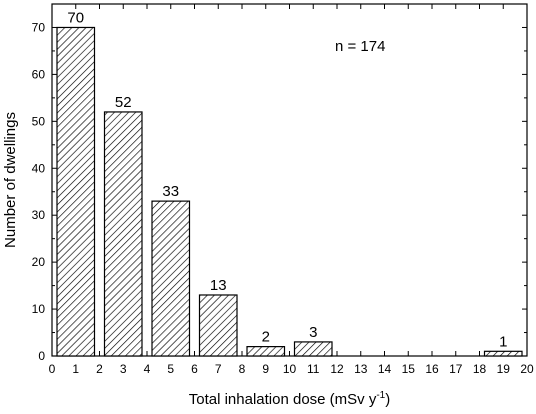 Image resolution: width=536 pixels, height=414 pixels. What do you see at coordinates (39, 215) in the screenshot?
I see `y-tick-label: 30` at bounding box center [39, 215].